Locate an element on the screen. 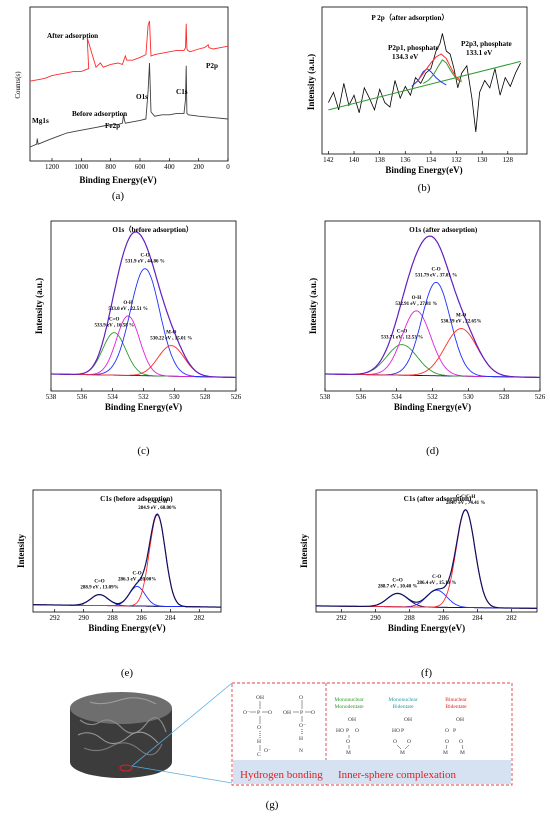 The width and height of the screenshot is (550, 816). x-tick-label: 132 is located at coordinates (456, 160).